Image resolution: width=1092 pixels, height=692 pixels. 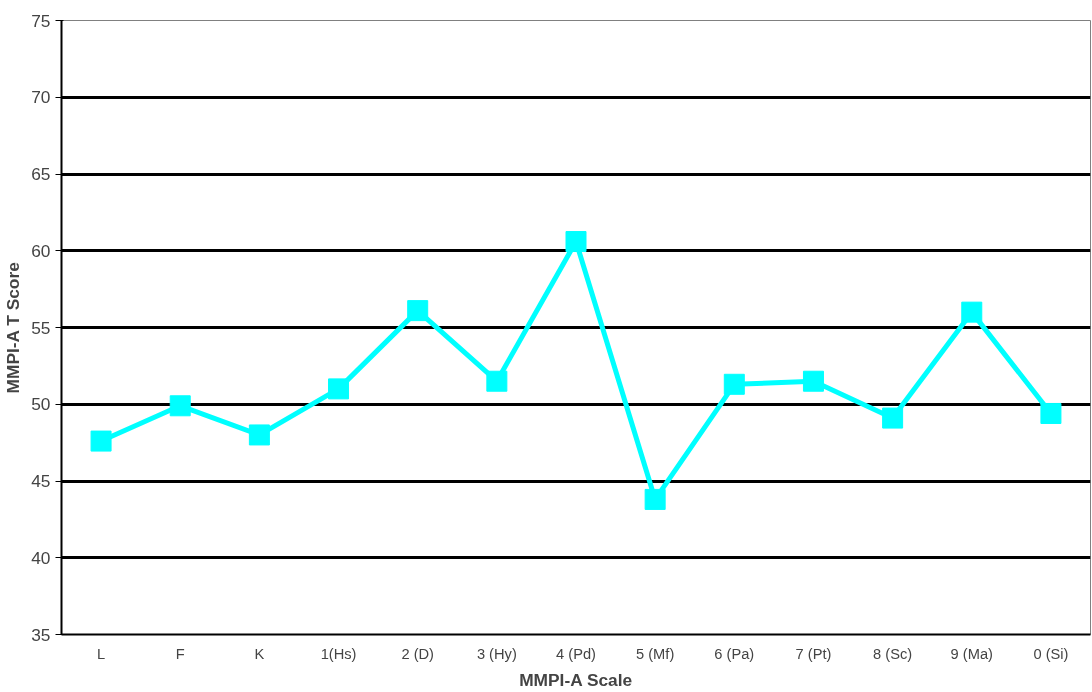 What do you see at coordinates (41, 404) in the screenshot?
I see `y-tick-label: 50` at bounding box center [41, 404].